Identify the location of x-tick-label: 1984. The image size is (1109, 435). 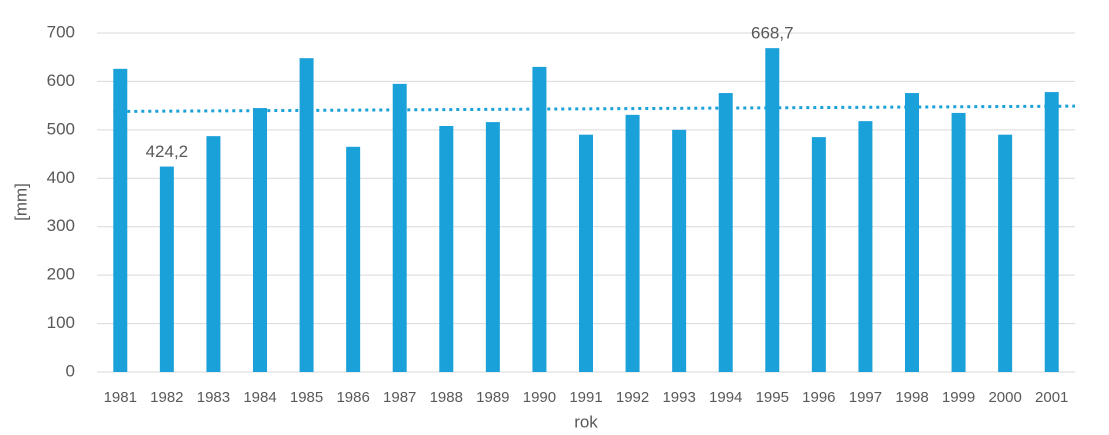
(259, 397).